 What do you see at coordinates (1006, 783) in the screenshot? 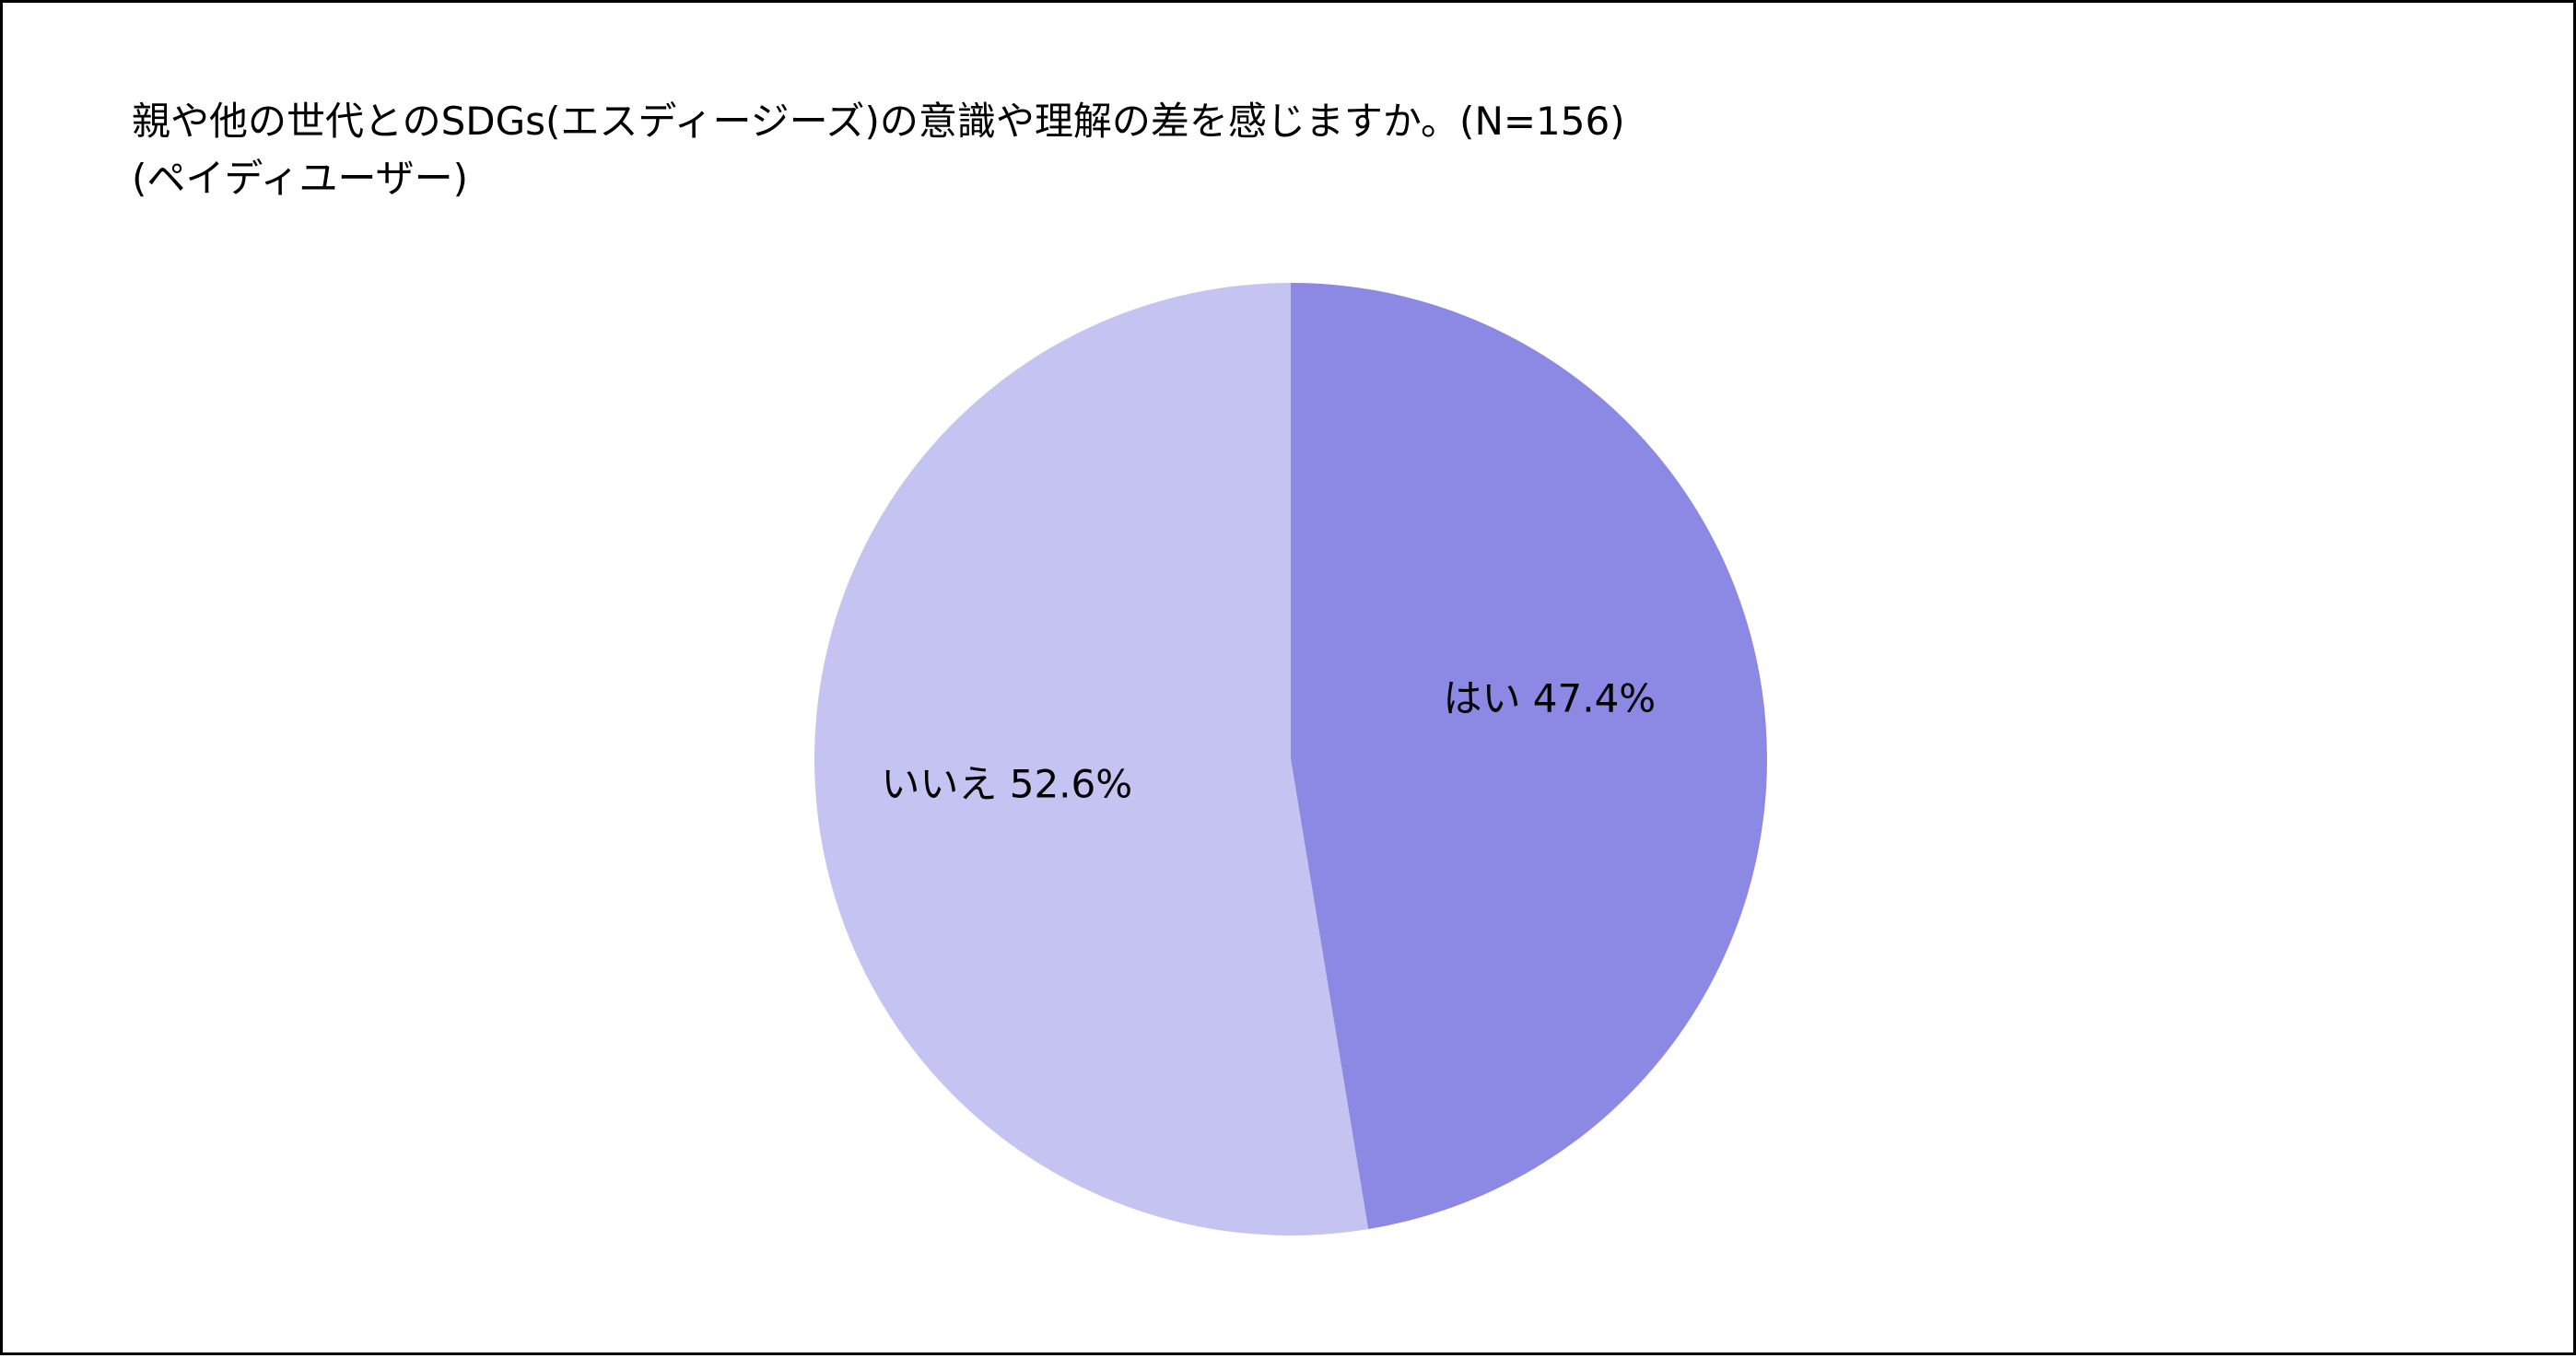
I see `slice-label-no: いいえ 52.6%` at bounding box center [1006, 783].